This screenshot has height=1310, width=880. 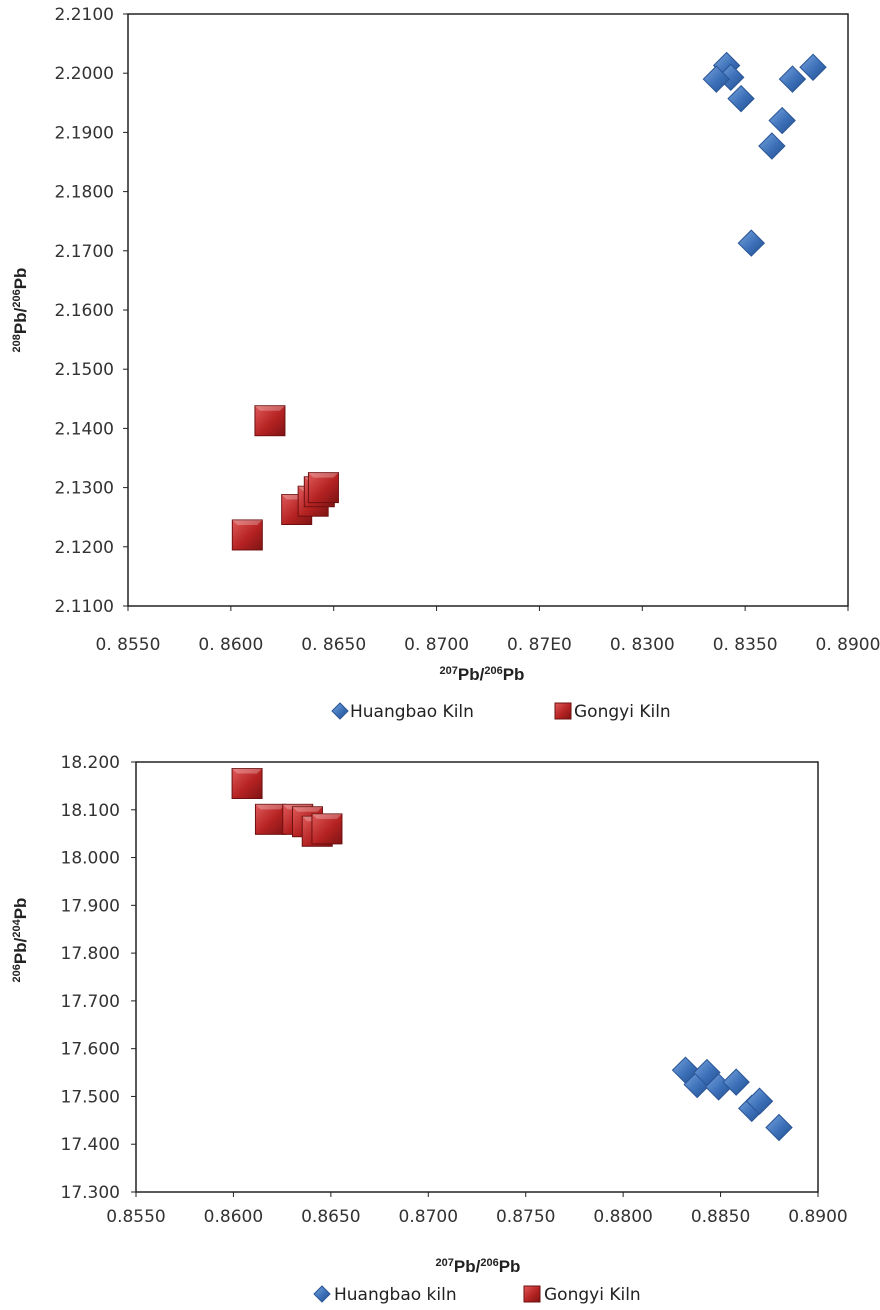 What do you see at coordinates (539, 645) in the screenshot?
I see `x-tick-label: 0. 87E0` at bounding box center [539, 645].